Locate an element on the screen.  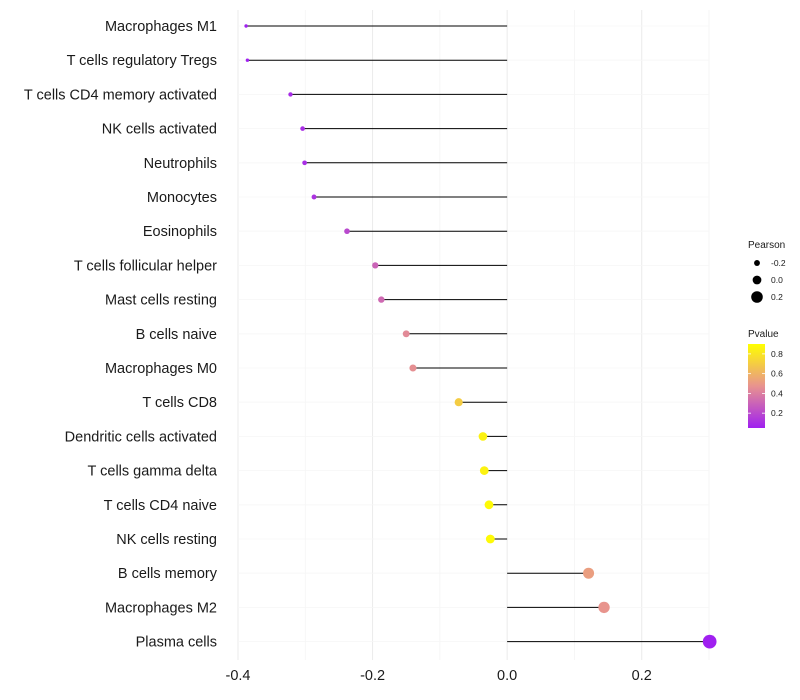
legend-color-label: 0.4 is located at coordinates (777, 393).